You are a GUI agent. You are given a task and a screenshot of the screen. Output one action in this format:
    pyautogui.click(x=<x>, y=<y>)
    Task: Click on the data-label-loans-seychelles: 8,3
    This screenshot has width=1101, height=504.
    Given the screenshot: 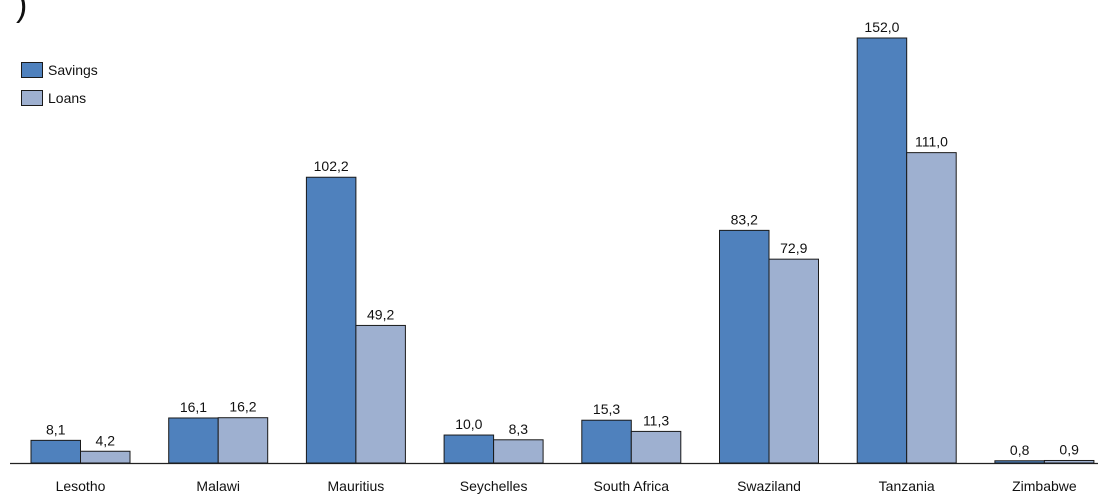 What is the action you would take?
    pyautogui.click(x=519, y=429)
    